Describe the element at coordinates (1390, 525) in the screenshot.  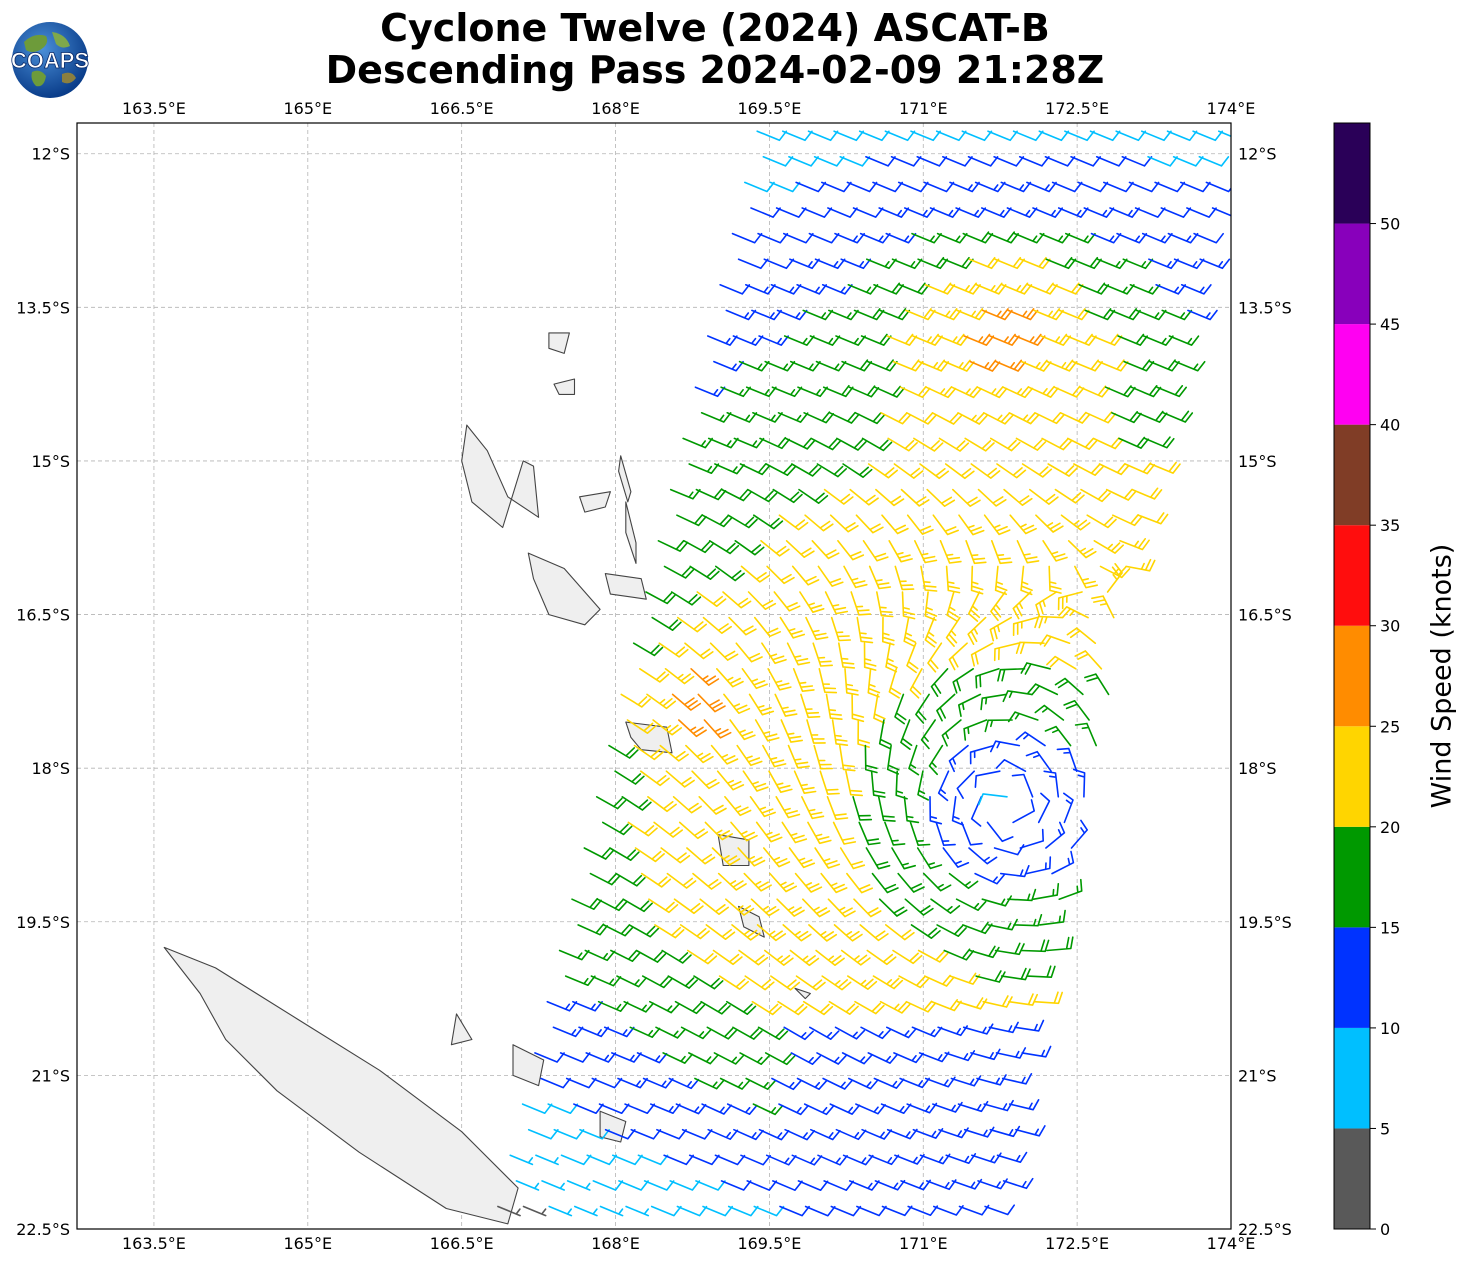
I see `colorbar-tick-label: 35` at that location.